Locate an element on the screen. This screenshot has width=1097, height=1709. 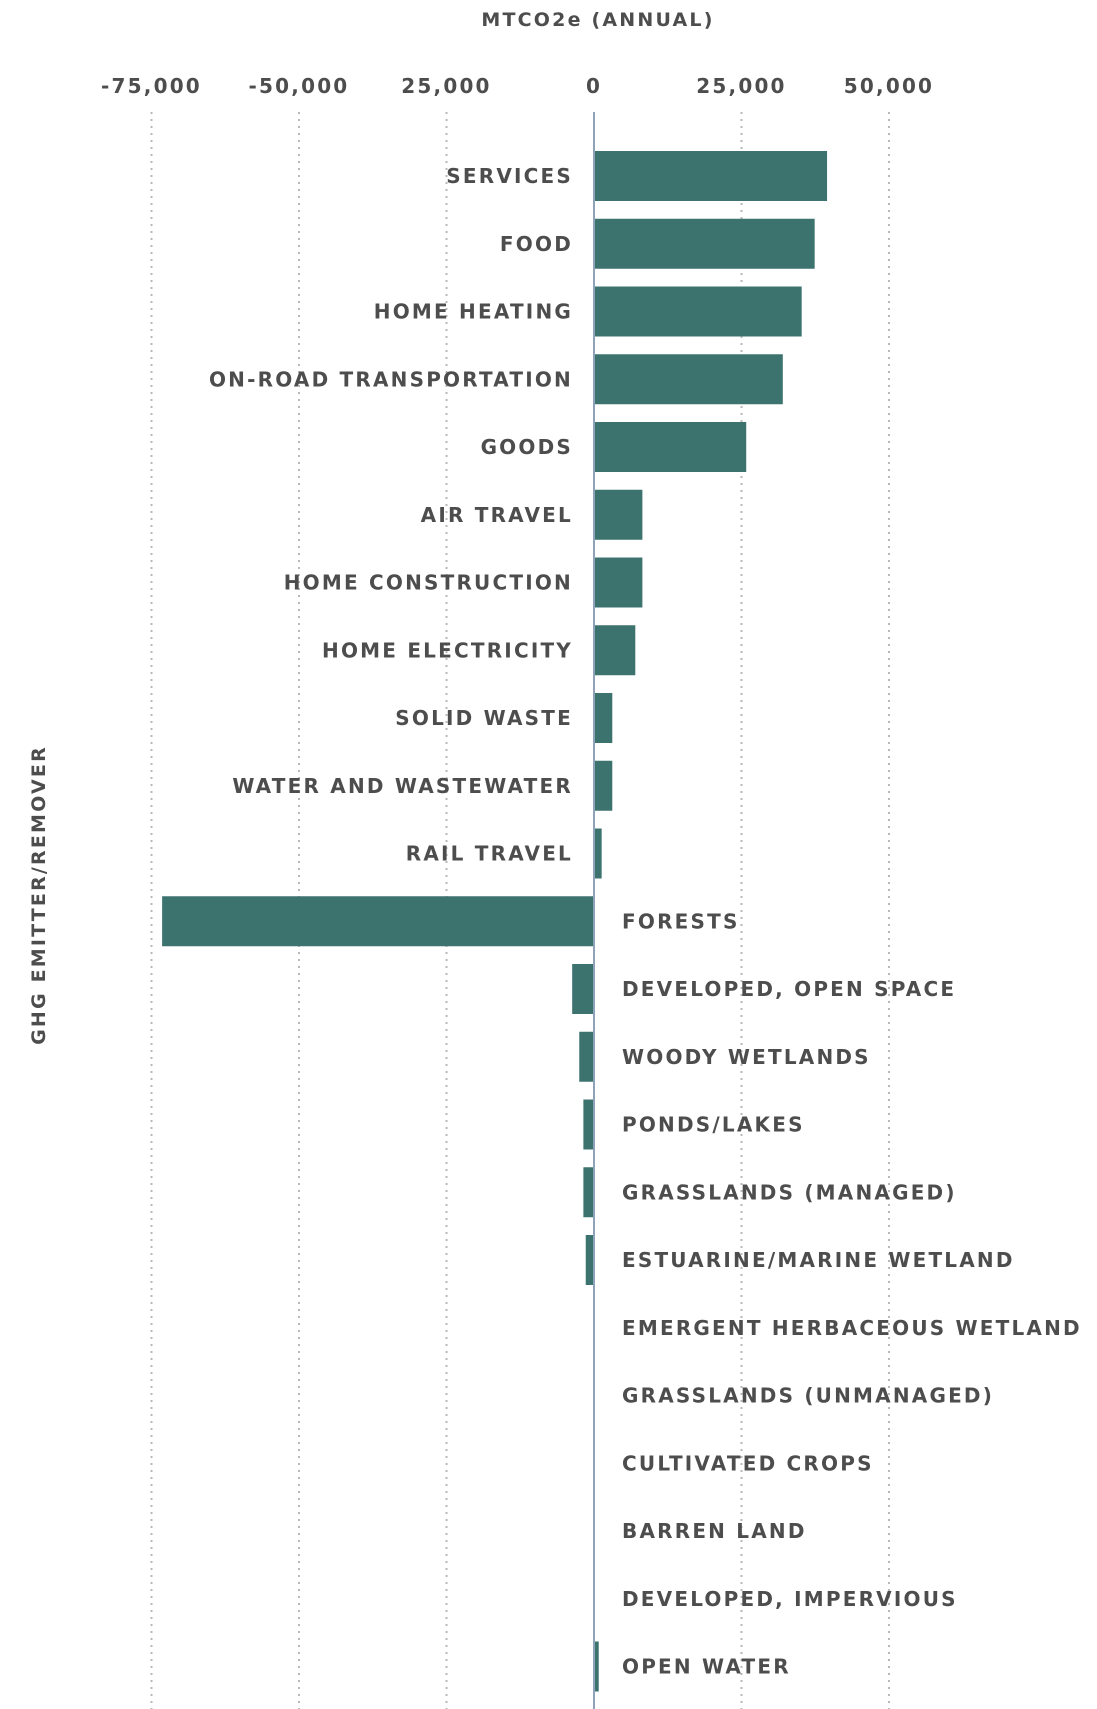
bar-ponds-lakes is located at coordinates (588, 1124).